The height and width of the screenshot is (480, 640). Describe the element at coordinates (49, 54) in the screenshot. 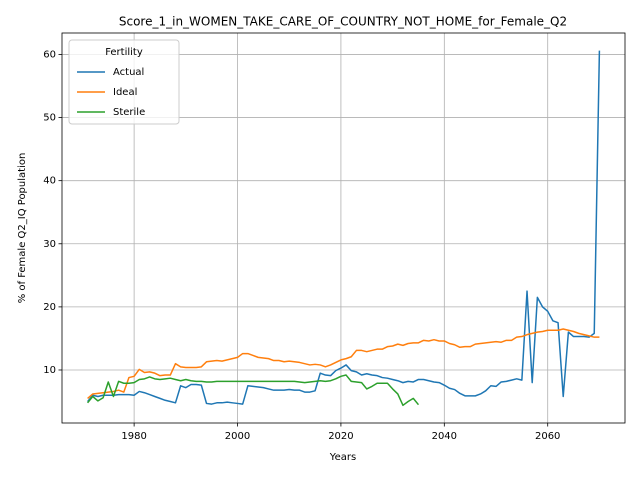

I see `y-tick-label: 60` at that location.